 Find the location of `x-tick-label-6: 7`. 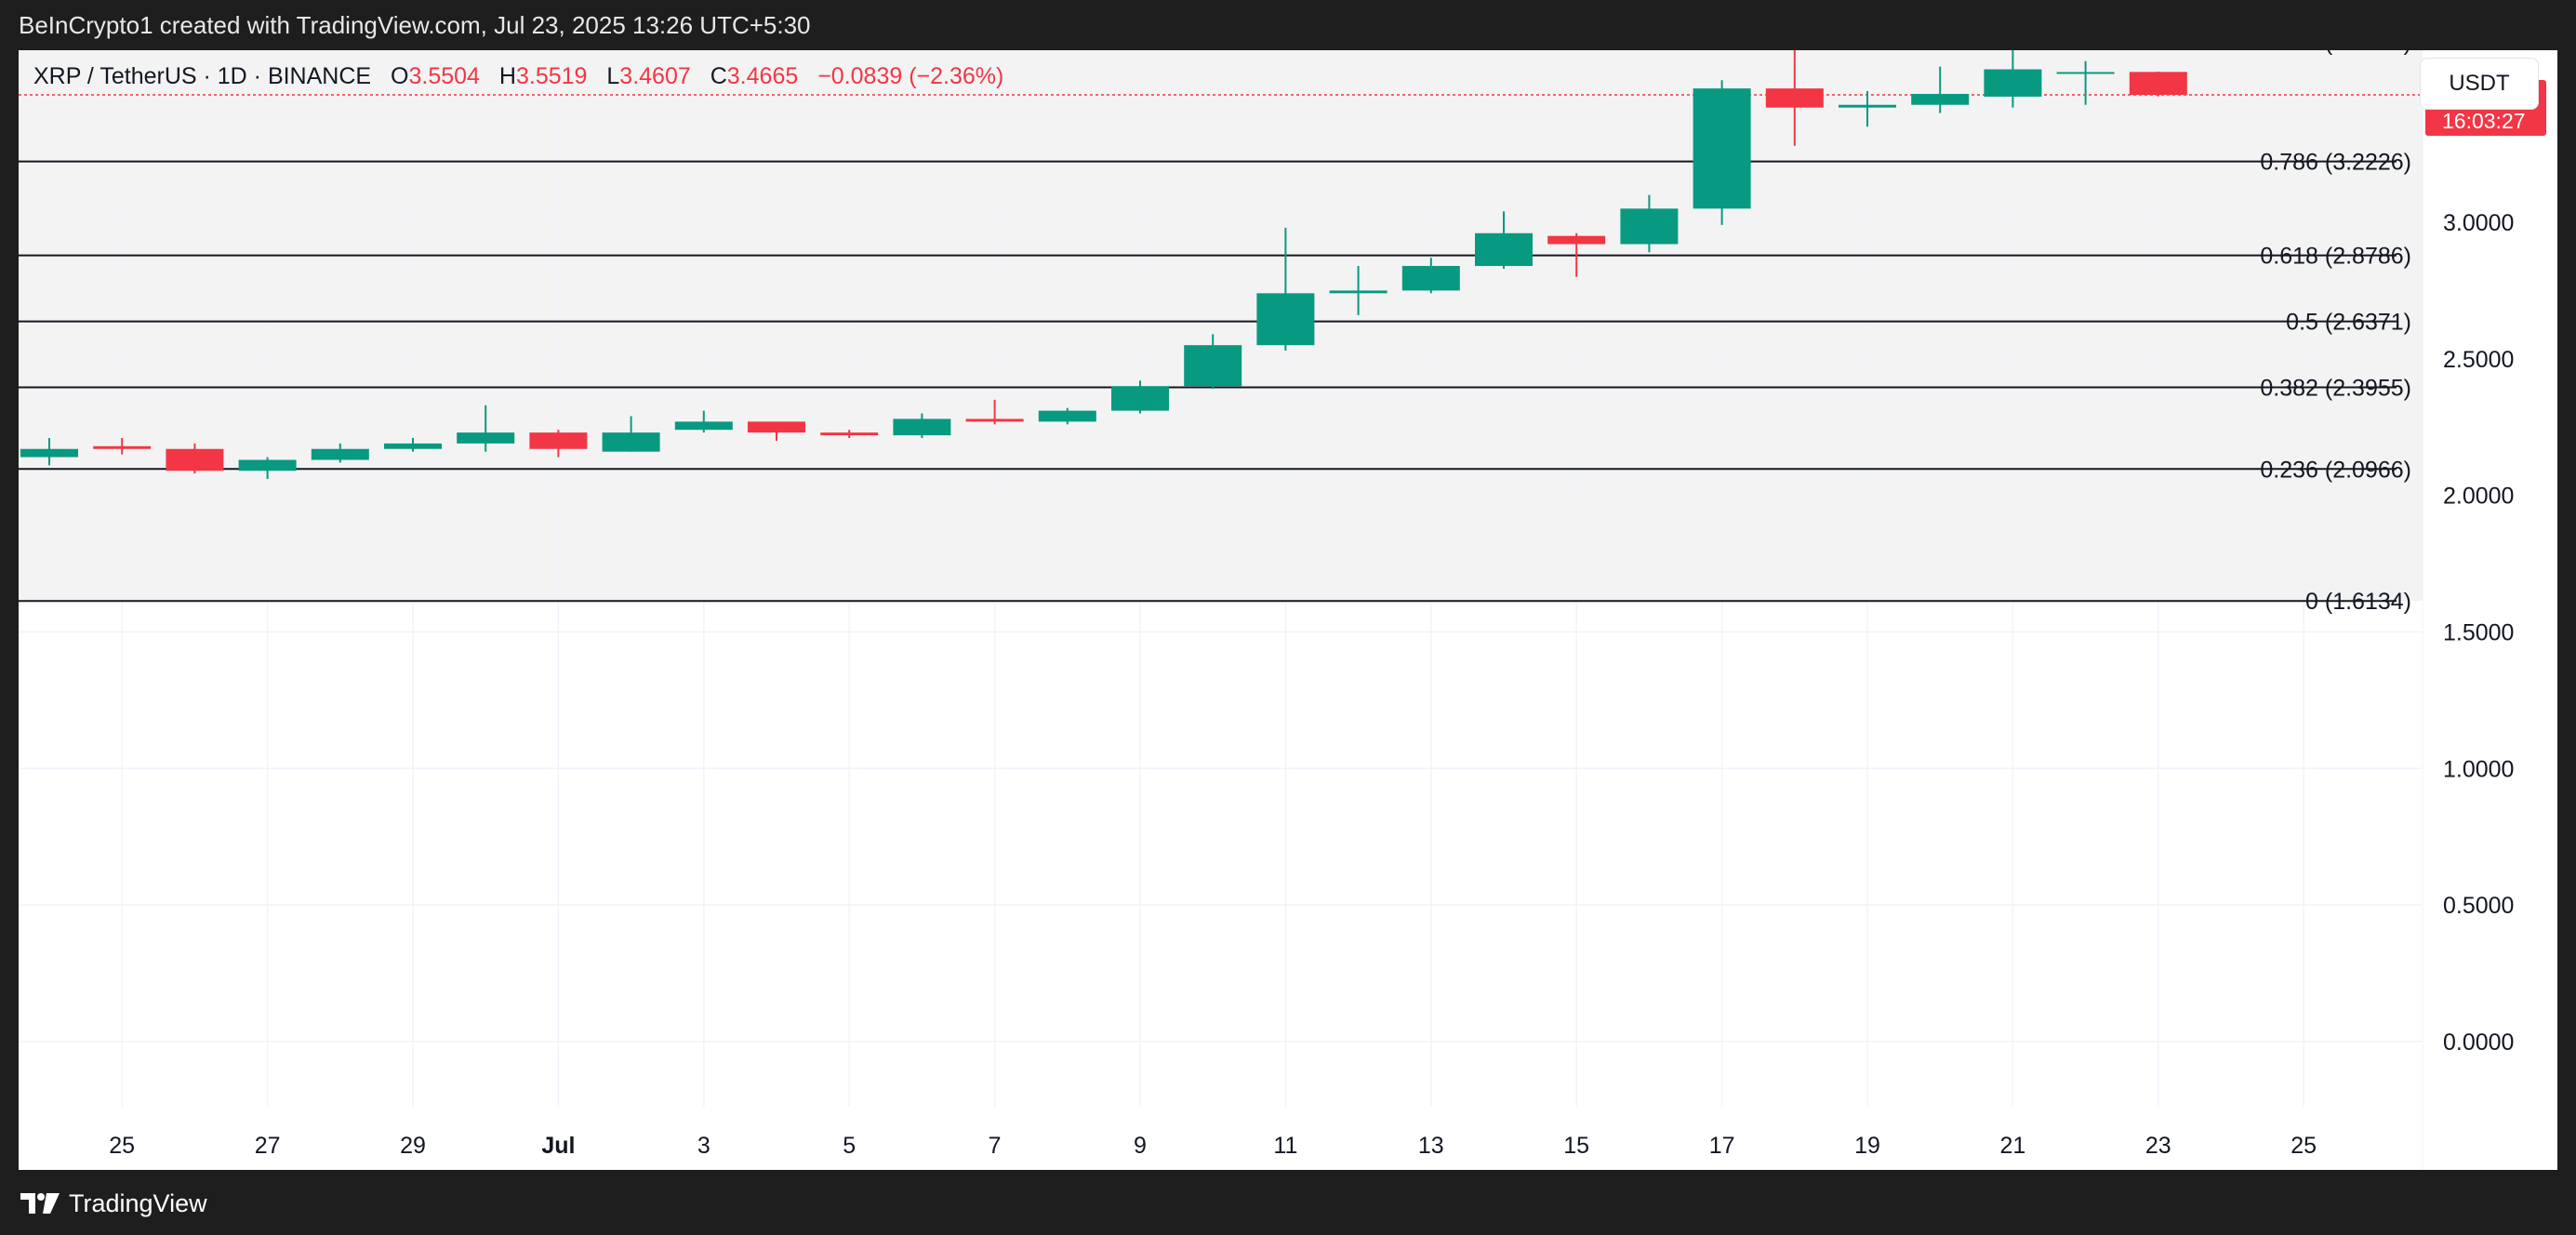

x-tick-label-6: 7 is located at coordinates (995, 1146).